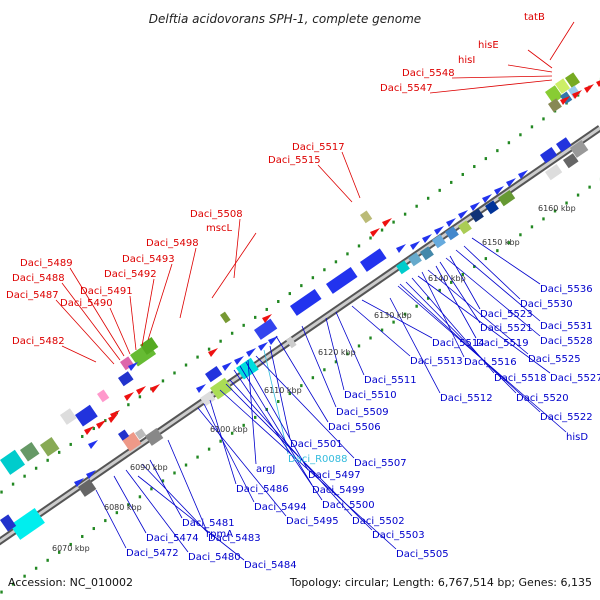 The height and width of the screenshot is (600, 600). I want to click on forward-gene-label: hisI, so click(466, 60).